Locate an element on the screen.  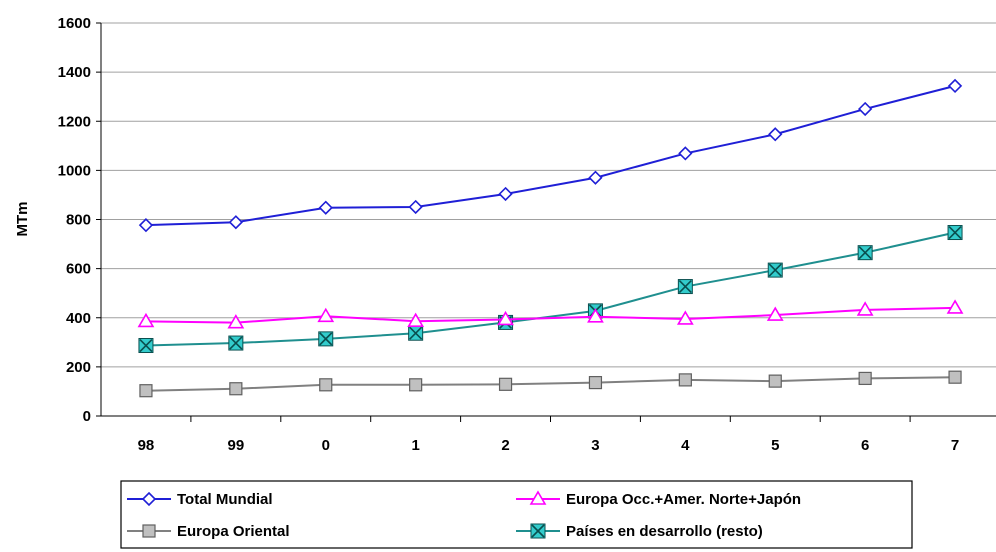
y-tick-label: 1400 is located at coordinates (74, 72).